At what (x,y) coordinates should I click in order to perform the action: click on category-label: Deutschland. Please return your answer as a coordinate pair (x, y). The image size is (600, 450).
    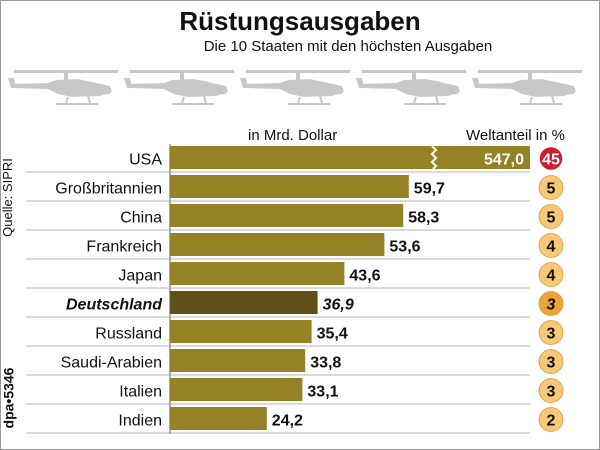
    Looking at the image, I should click on (114, 305).